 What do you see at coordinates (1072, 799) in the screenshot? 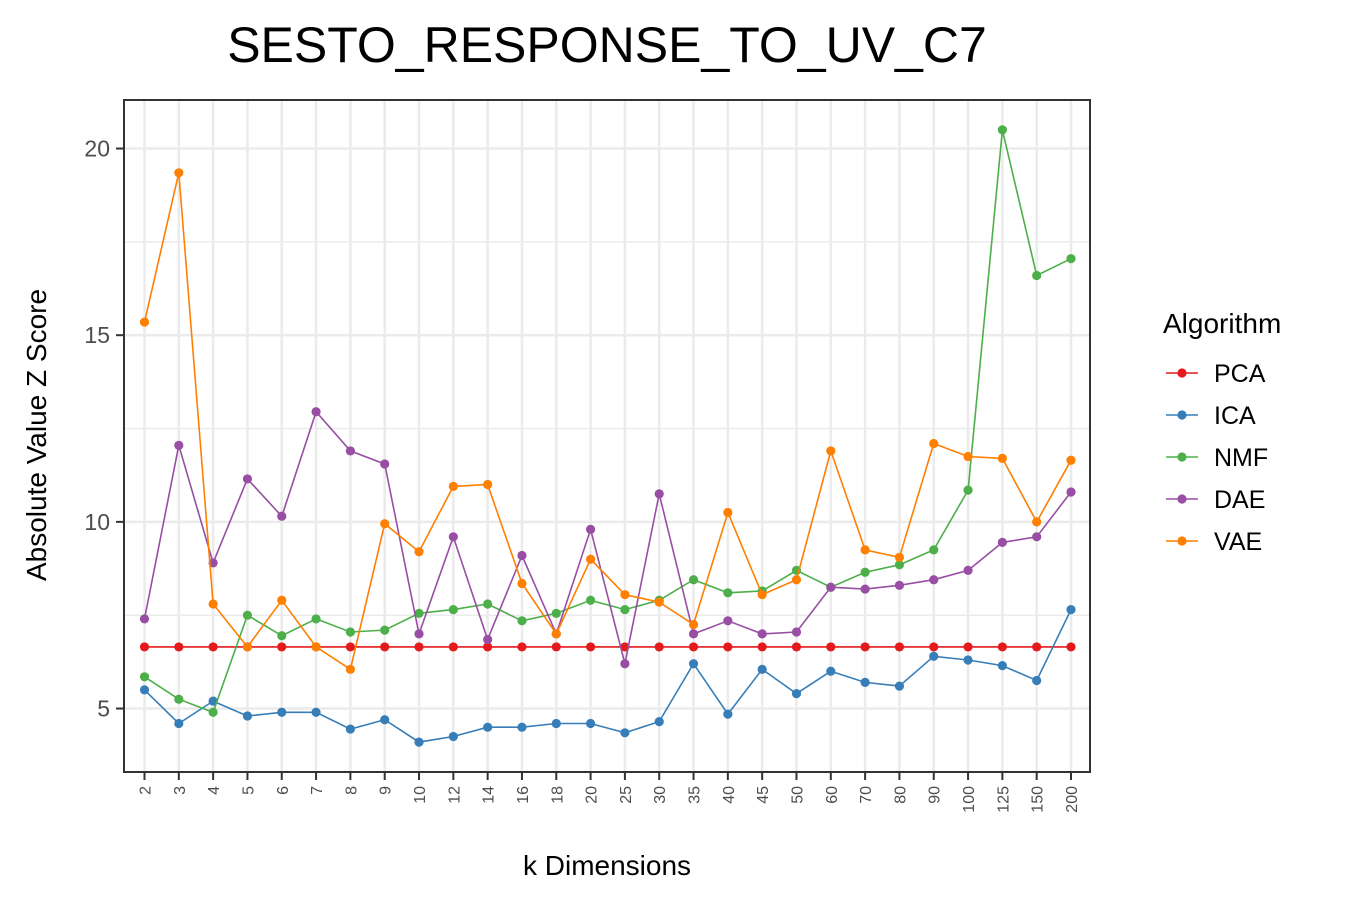
I see `x-tick-label: 200` at bounding box center [1072, 799].